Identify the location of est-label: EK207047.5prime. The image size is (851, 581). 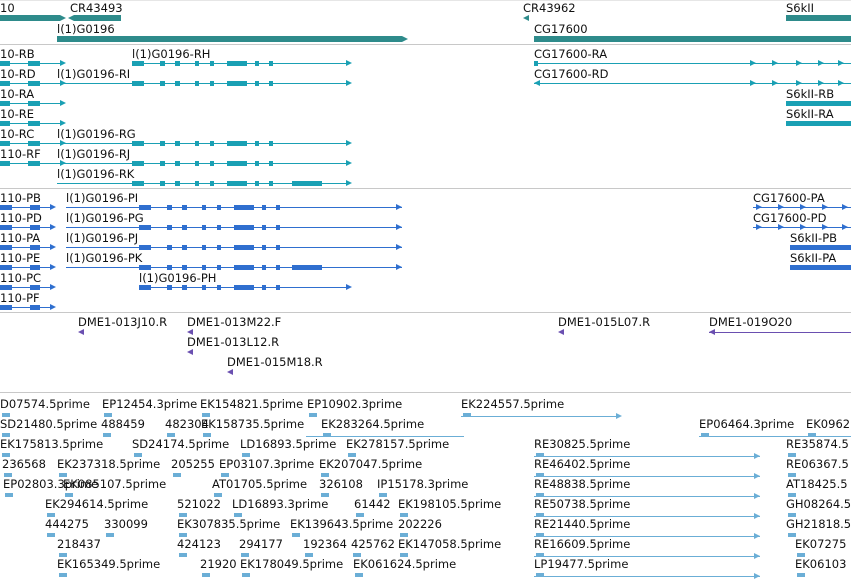
(371, 464).